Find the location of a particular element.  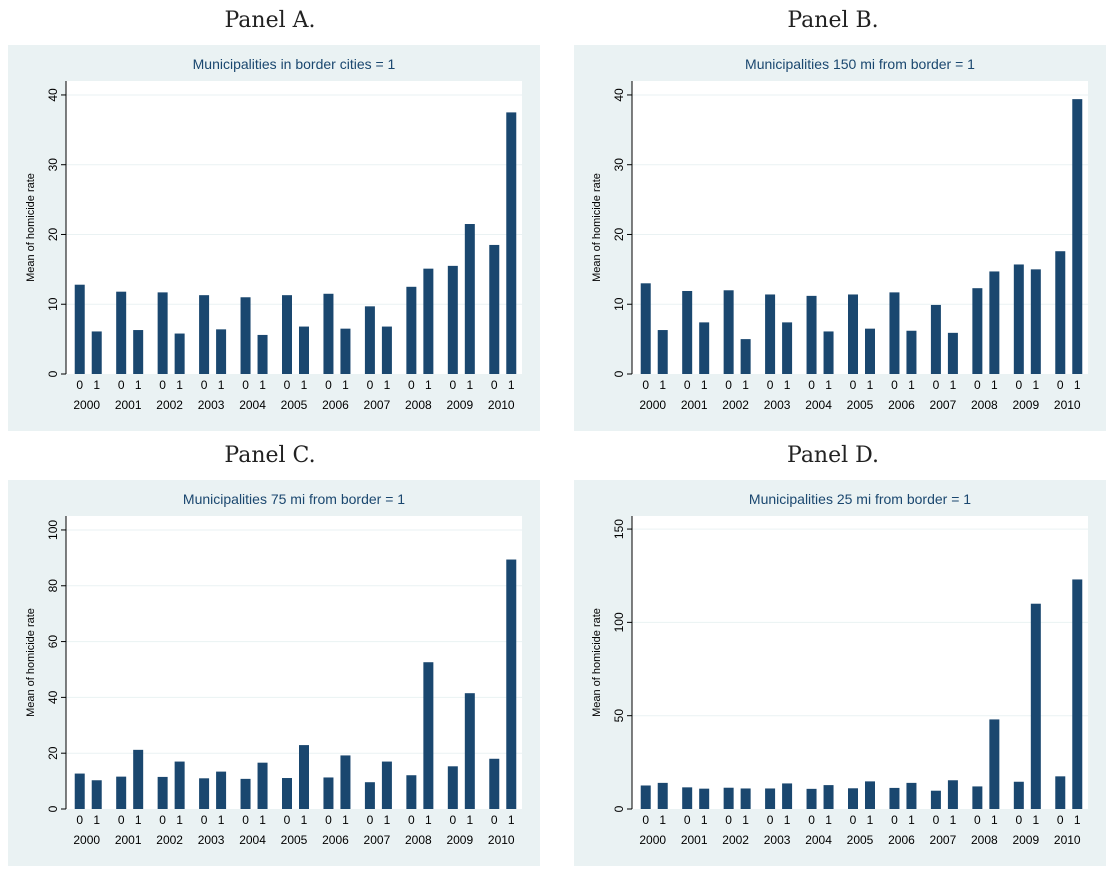

y-tick-label: 40 is located at coordinates (619, 95).